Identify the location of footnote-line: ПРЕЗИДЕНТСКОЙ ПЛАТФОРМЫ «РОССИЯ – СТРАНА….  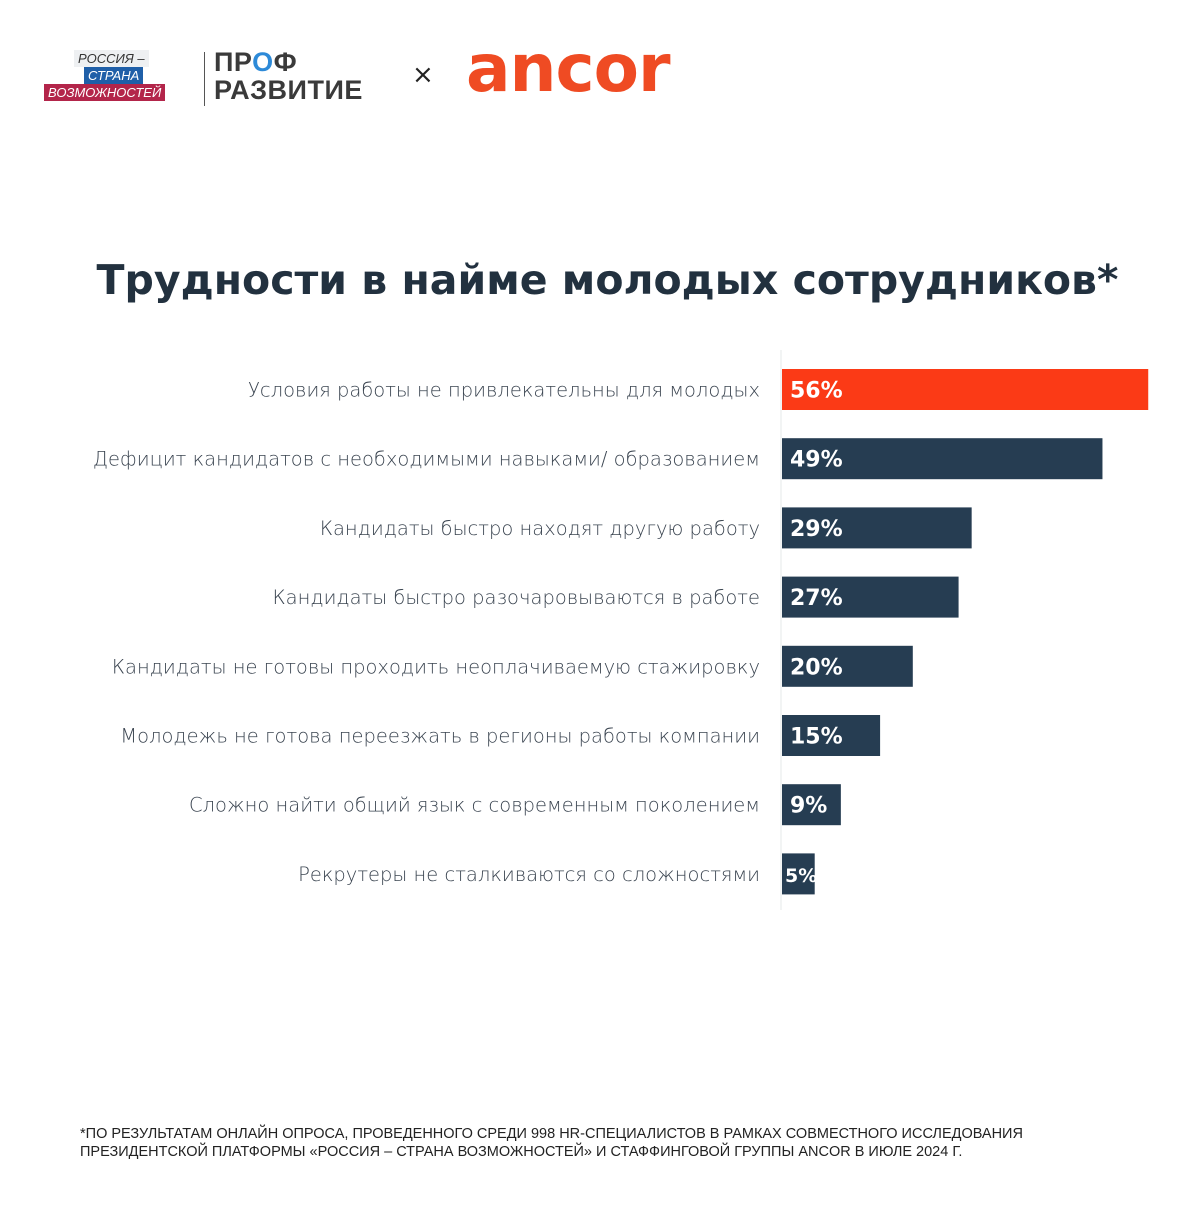
(521, 1152).